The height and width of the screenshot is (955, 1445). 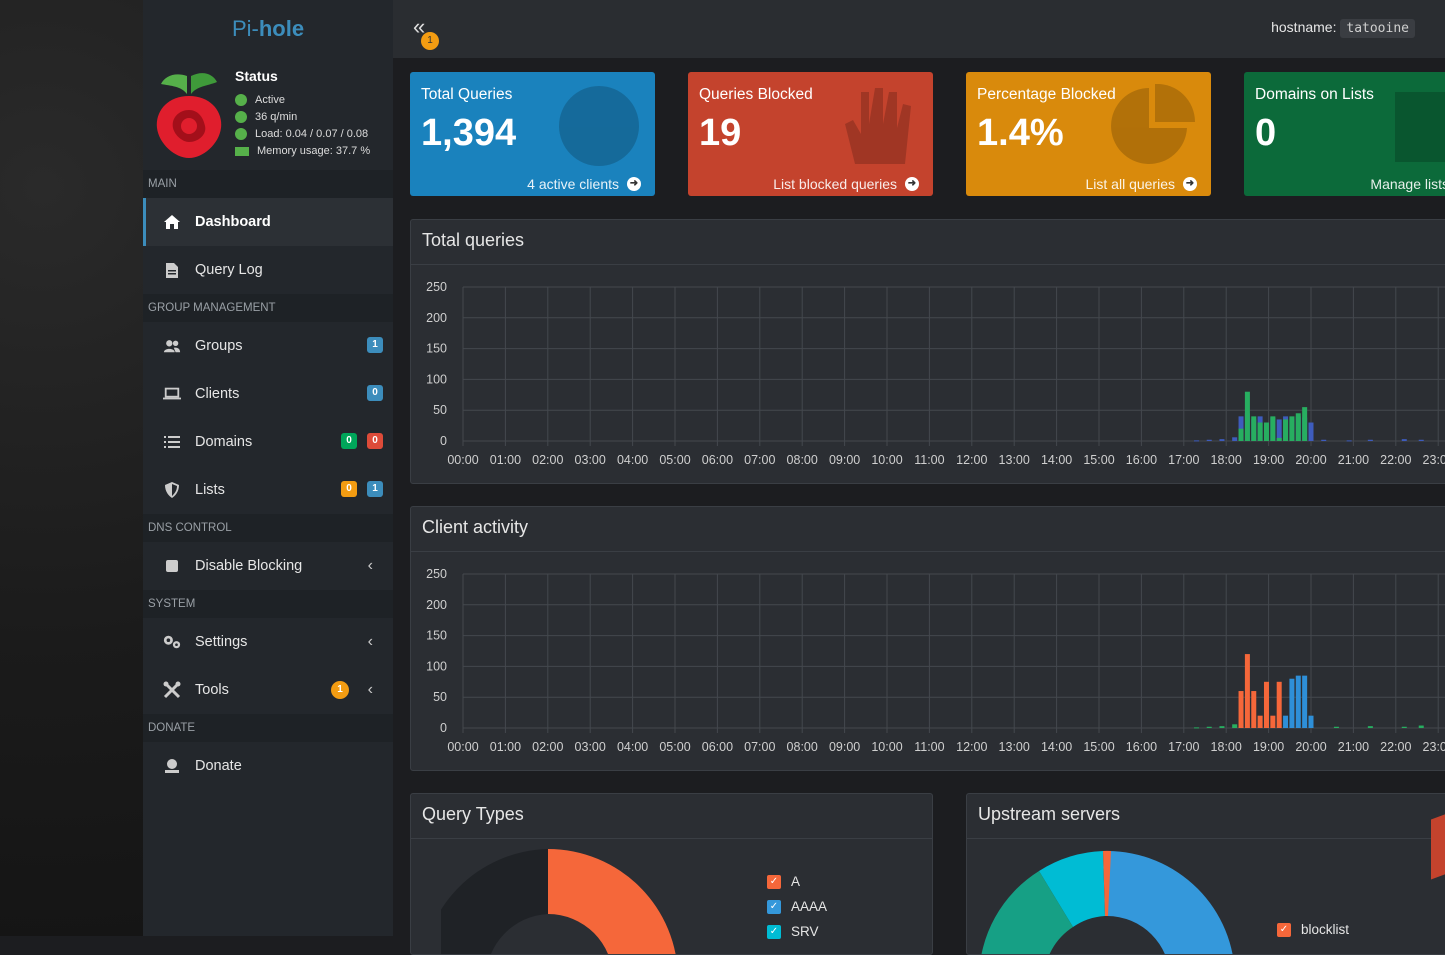 I want to click on stat-footer-text: 4 active clients, so click(x=573, y=184).